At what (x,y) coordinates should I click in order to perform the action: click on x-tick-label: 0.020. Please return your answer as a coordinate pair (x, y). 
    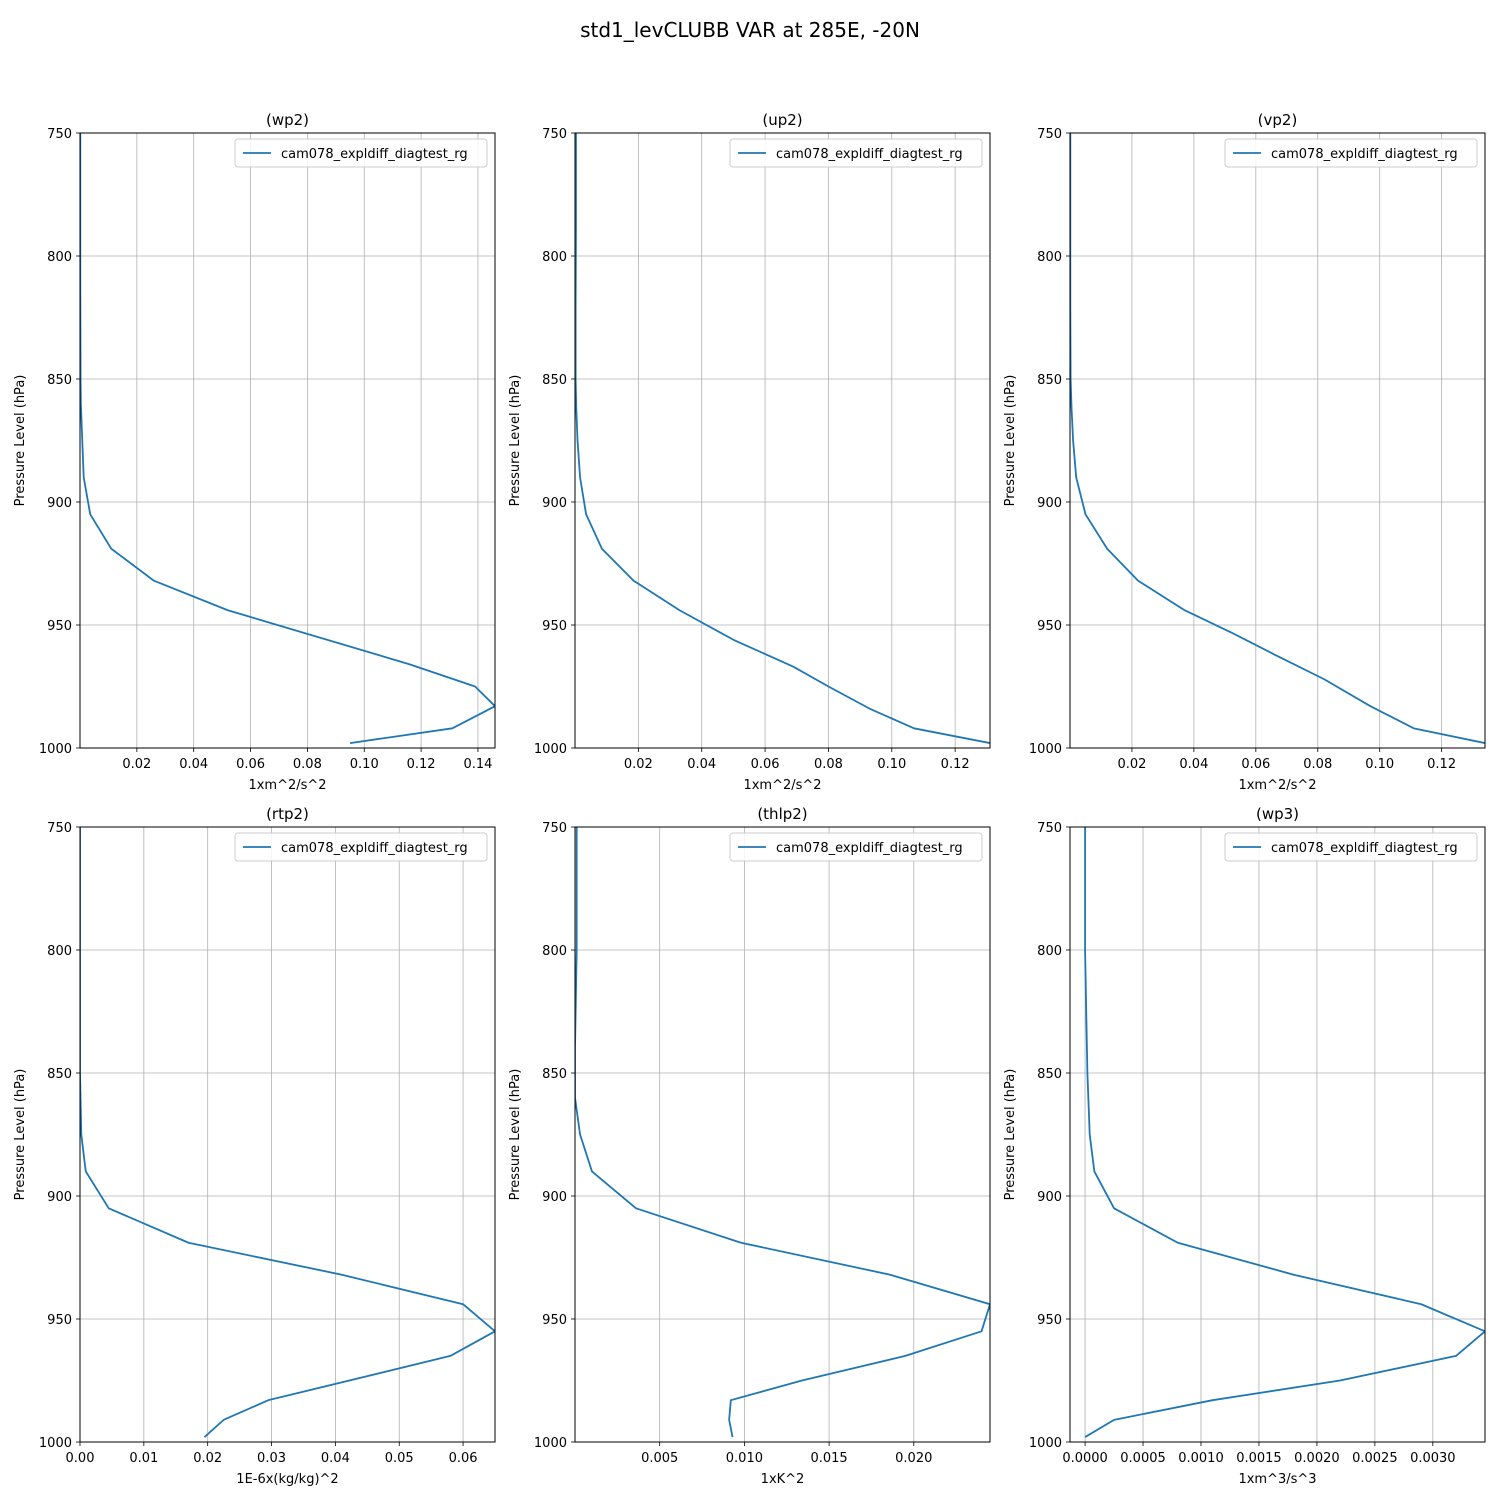
    Looking at the image, I should click on (913, 1458).